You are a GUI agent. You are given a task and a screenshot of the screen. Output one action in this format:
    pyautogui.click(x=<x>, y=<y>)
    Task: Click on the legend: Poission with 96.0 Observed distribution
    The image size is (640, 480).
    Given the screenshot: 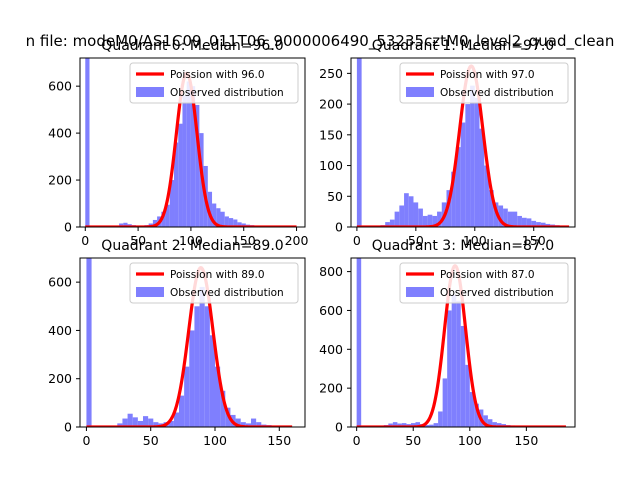 What is the action you would take?
    pyautogui.click(x=214, y=83)
    